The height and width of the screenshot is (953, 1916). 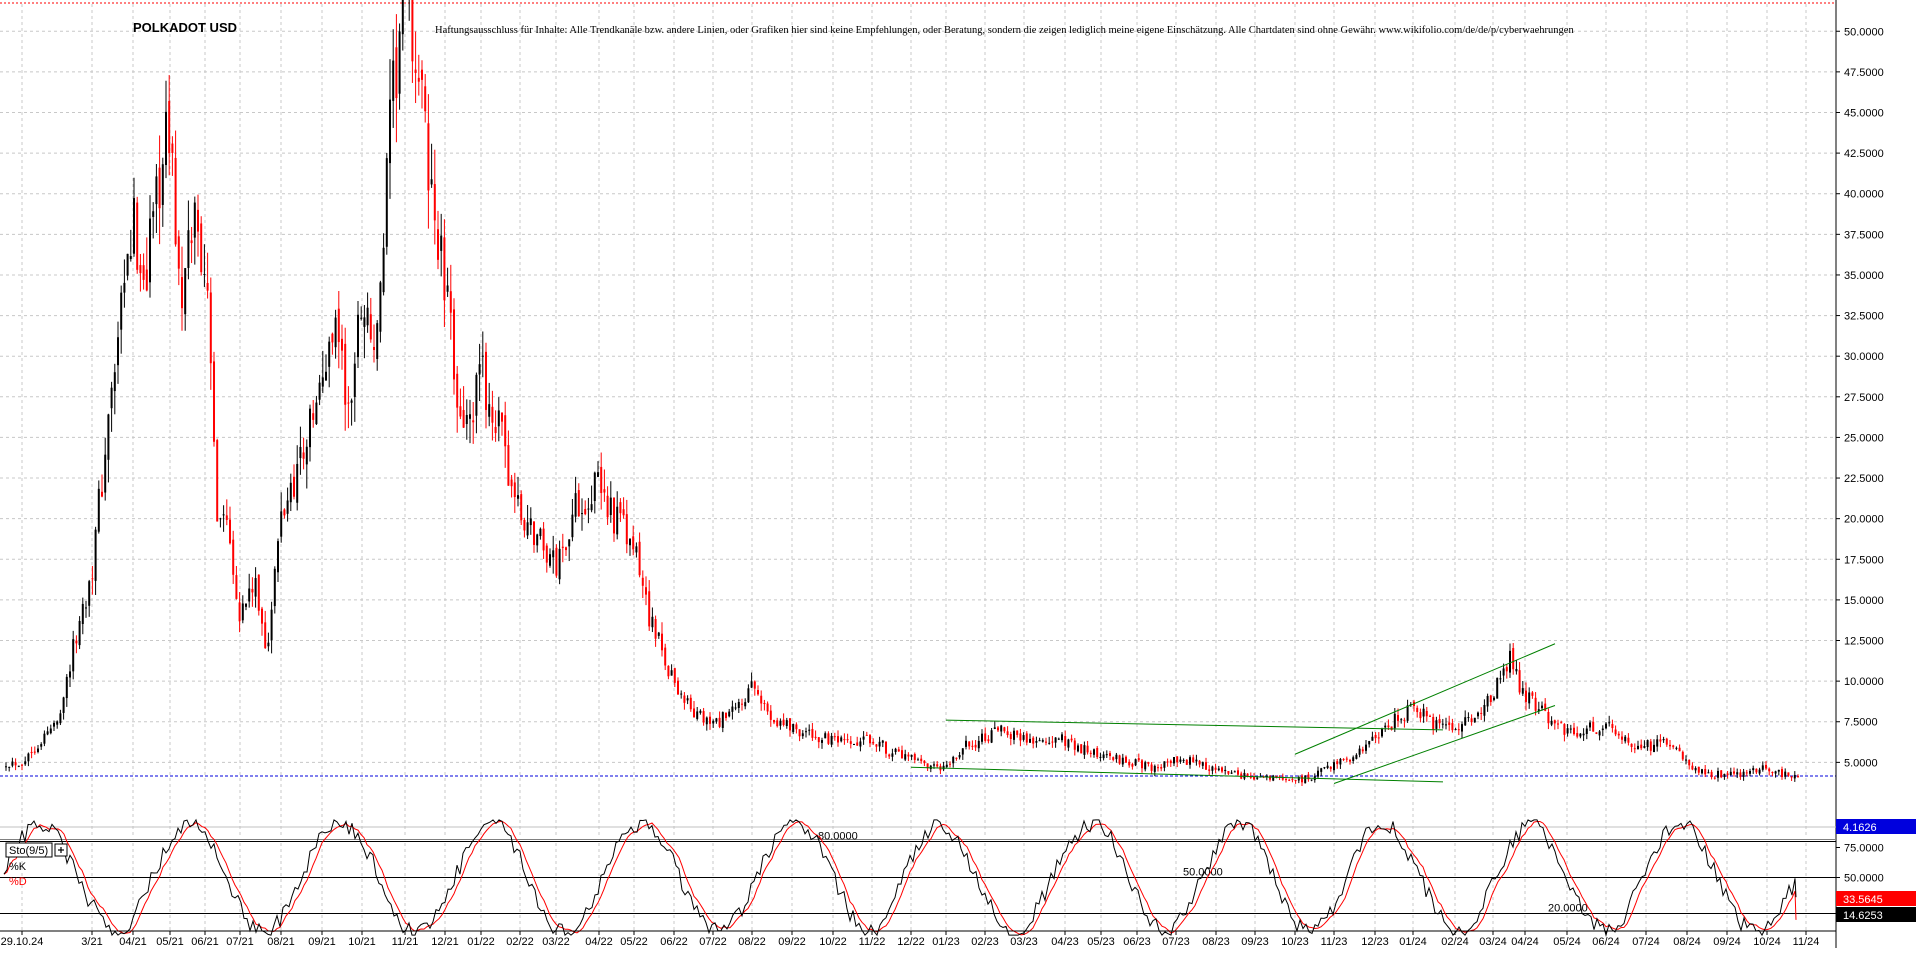 What do you see at coordinates (599, 942) in the screenshot?
I see `x-tick-label: 04/22` at bounding box center [599, 942].